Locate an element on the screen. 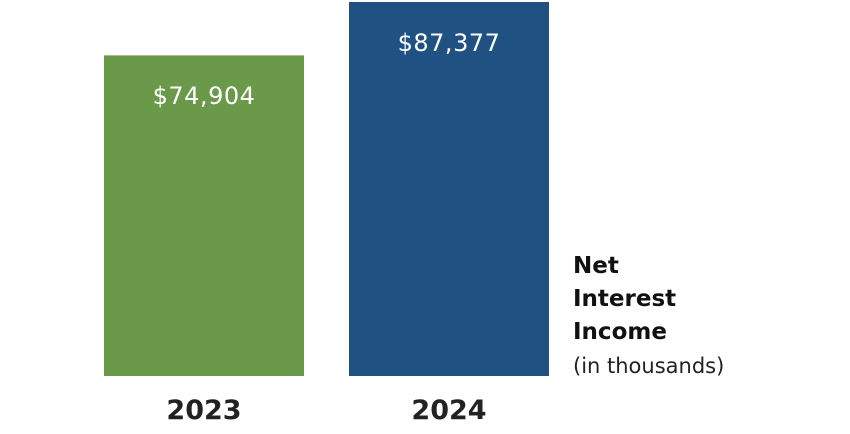 The image size is (850, 434). metric-label: Net Interest Income (in thousands) is located at coordinates (648, 315).